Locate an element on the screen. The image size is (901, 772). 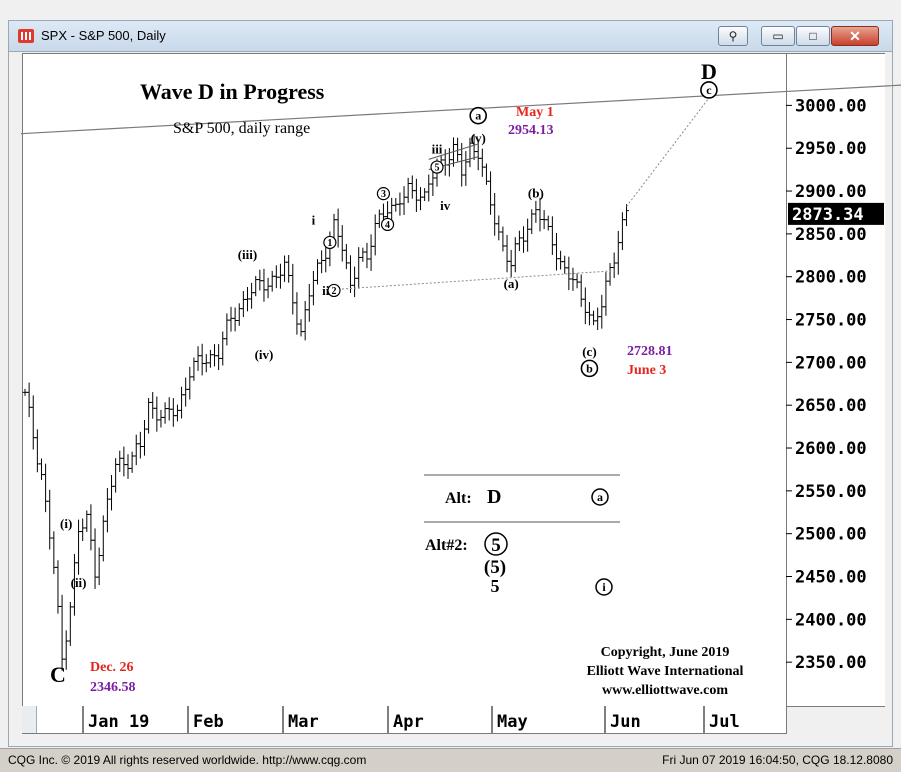
month-label: Jul is located at coordinates (724, 722).